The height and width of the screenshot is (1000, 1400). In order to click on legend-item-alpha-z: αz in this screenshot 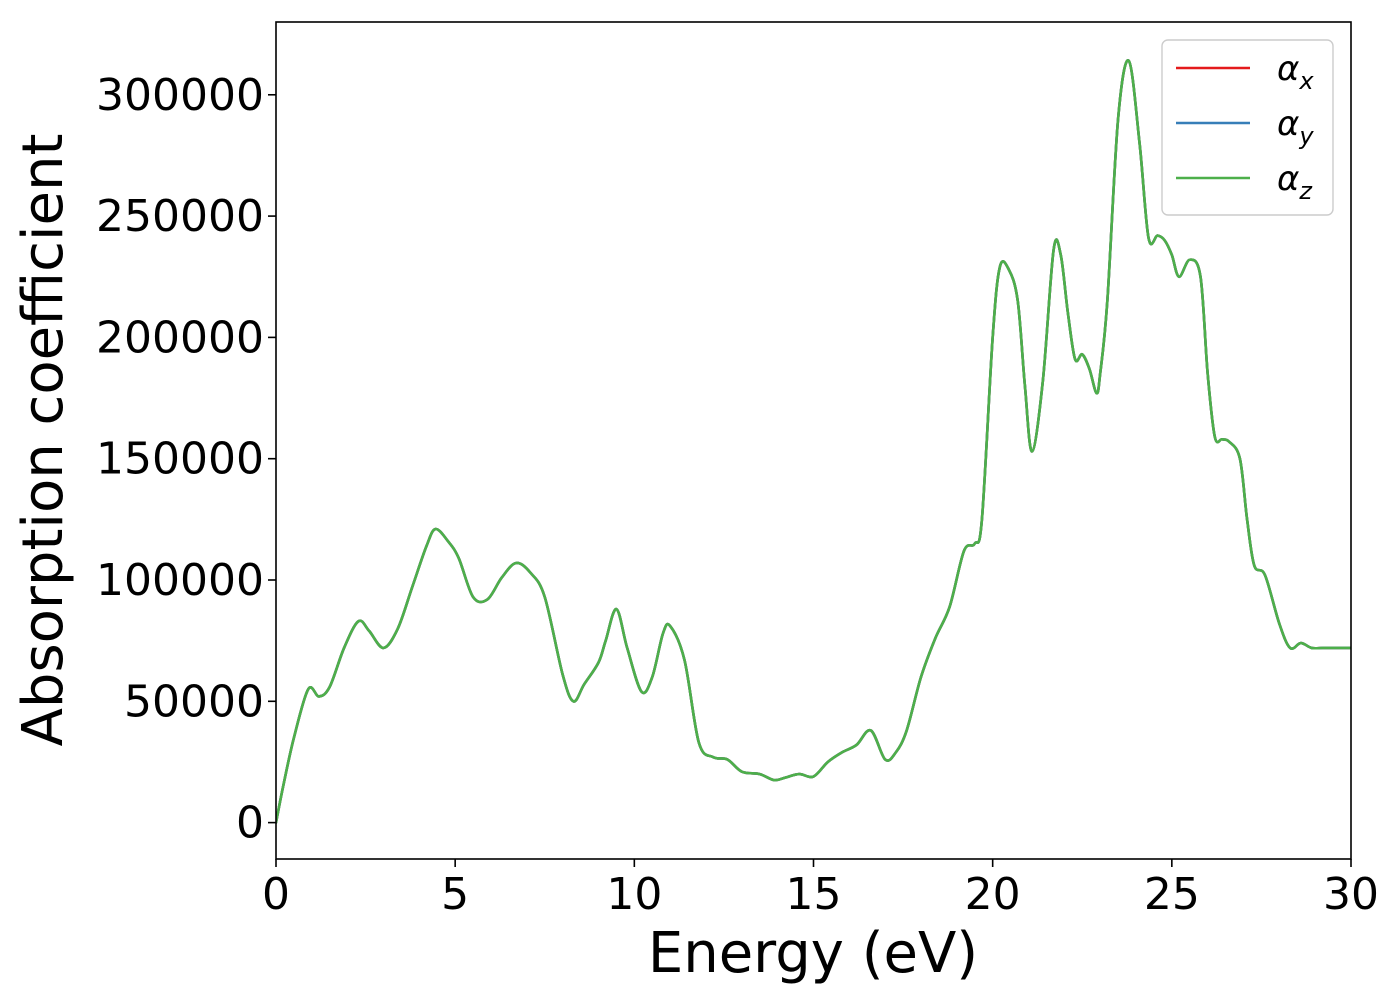, I will do `click(1244, 182)`.